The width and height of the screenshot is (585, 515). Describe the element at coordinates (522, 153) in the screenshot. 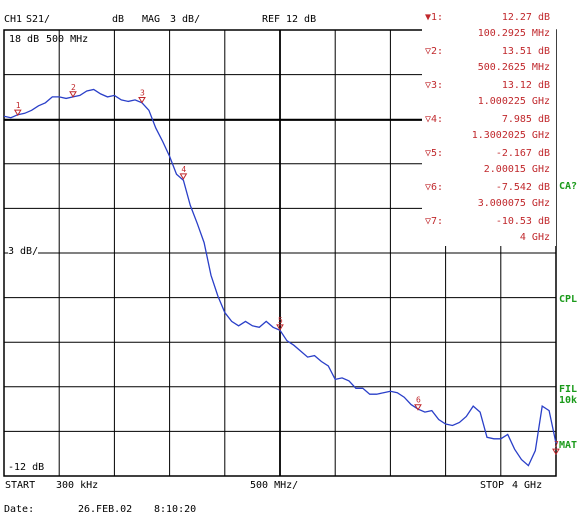

I see `marker-value-5: -2.167 dB` at that location.